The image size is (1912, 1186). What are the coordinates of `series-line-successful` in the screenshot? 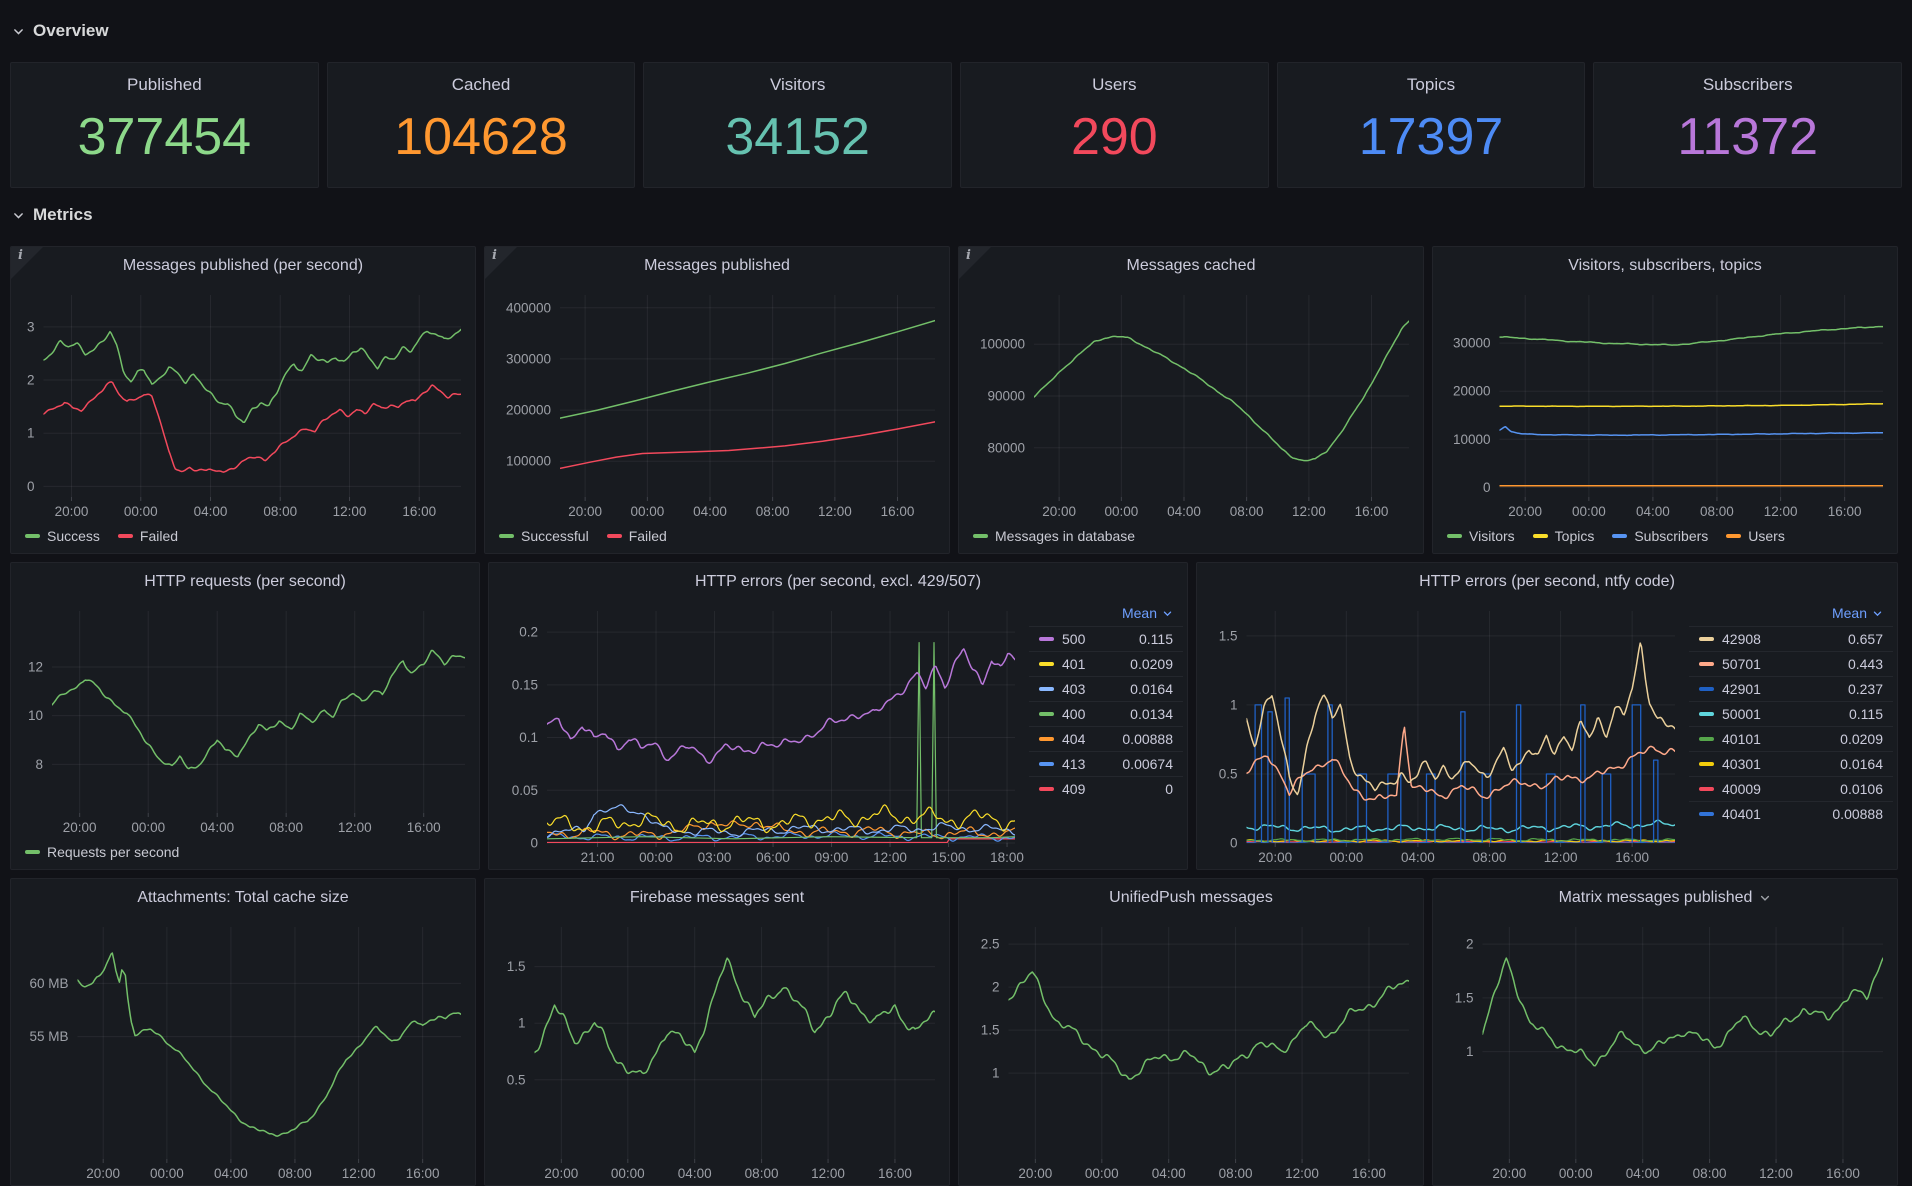 It's located at (747, 369).